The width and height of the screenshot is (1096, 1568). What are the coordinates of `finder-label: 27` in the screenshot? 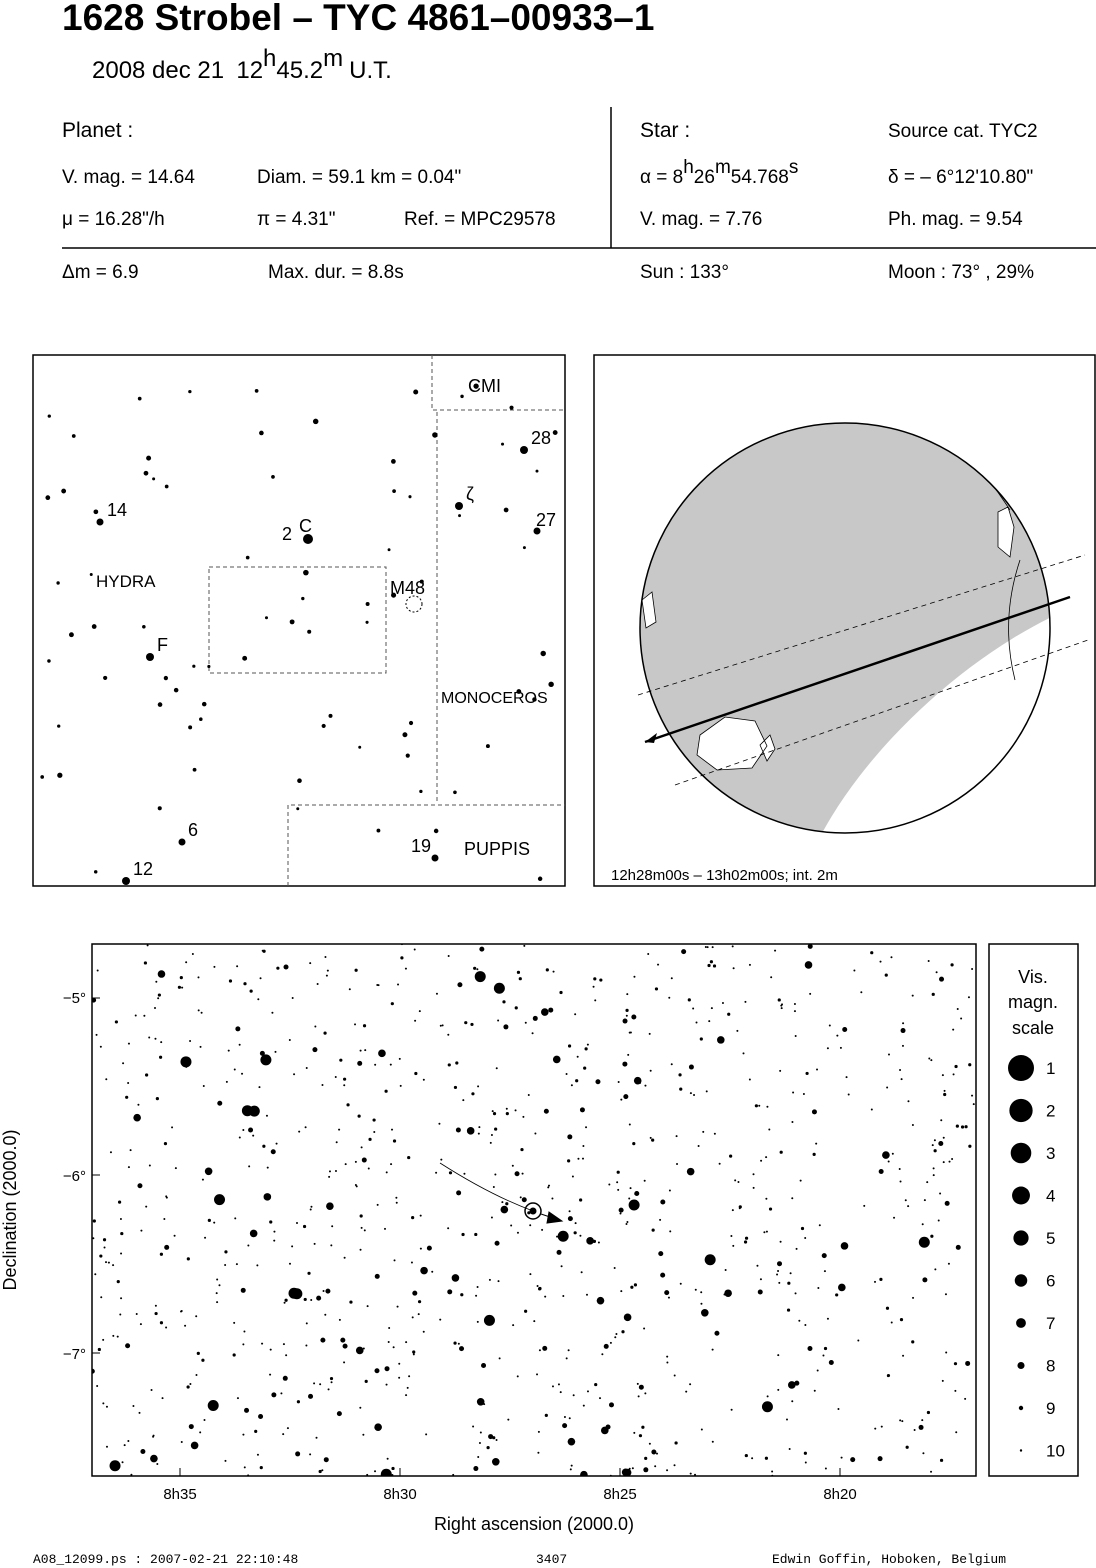 It's located at (546, 520).